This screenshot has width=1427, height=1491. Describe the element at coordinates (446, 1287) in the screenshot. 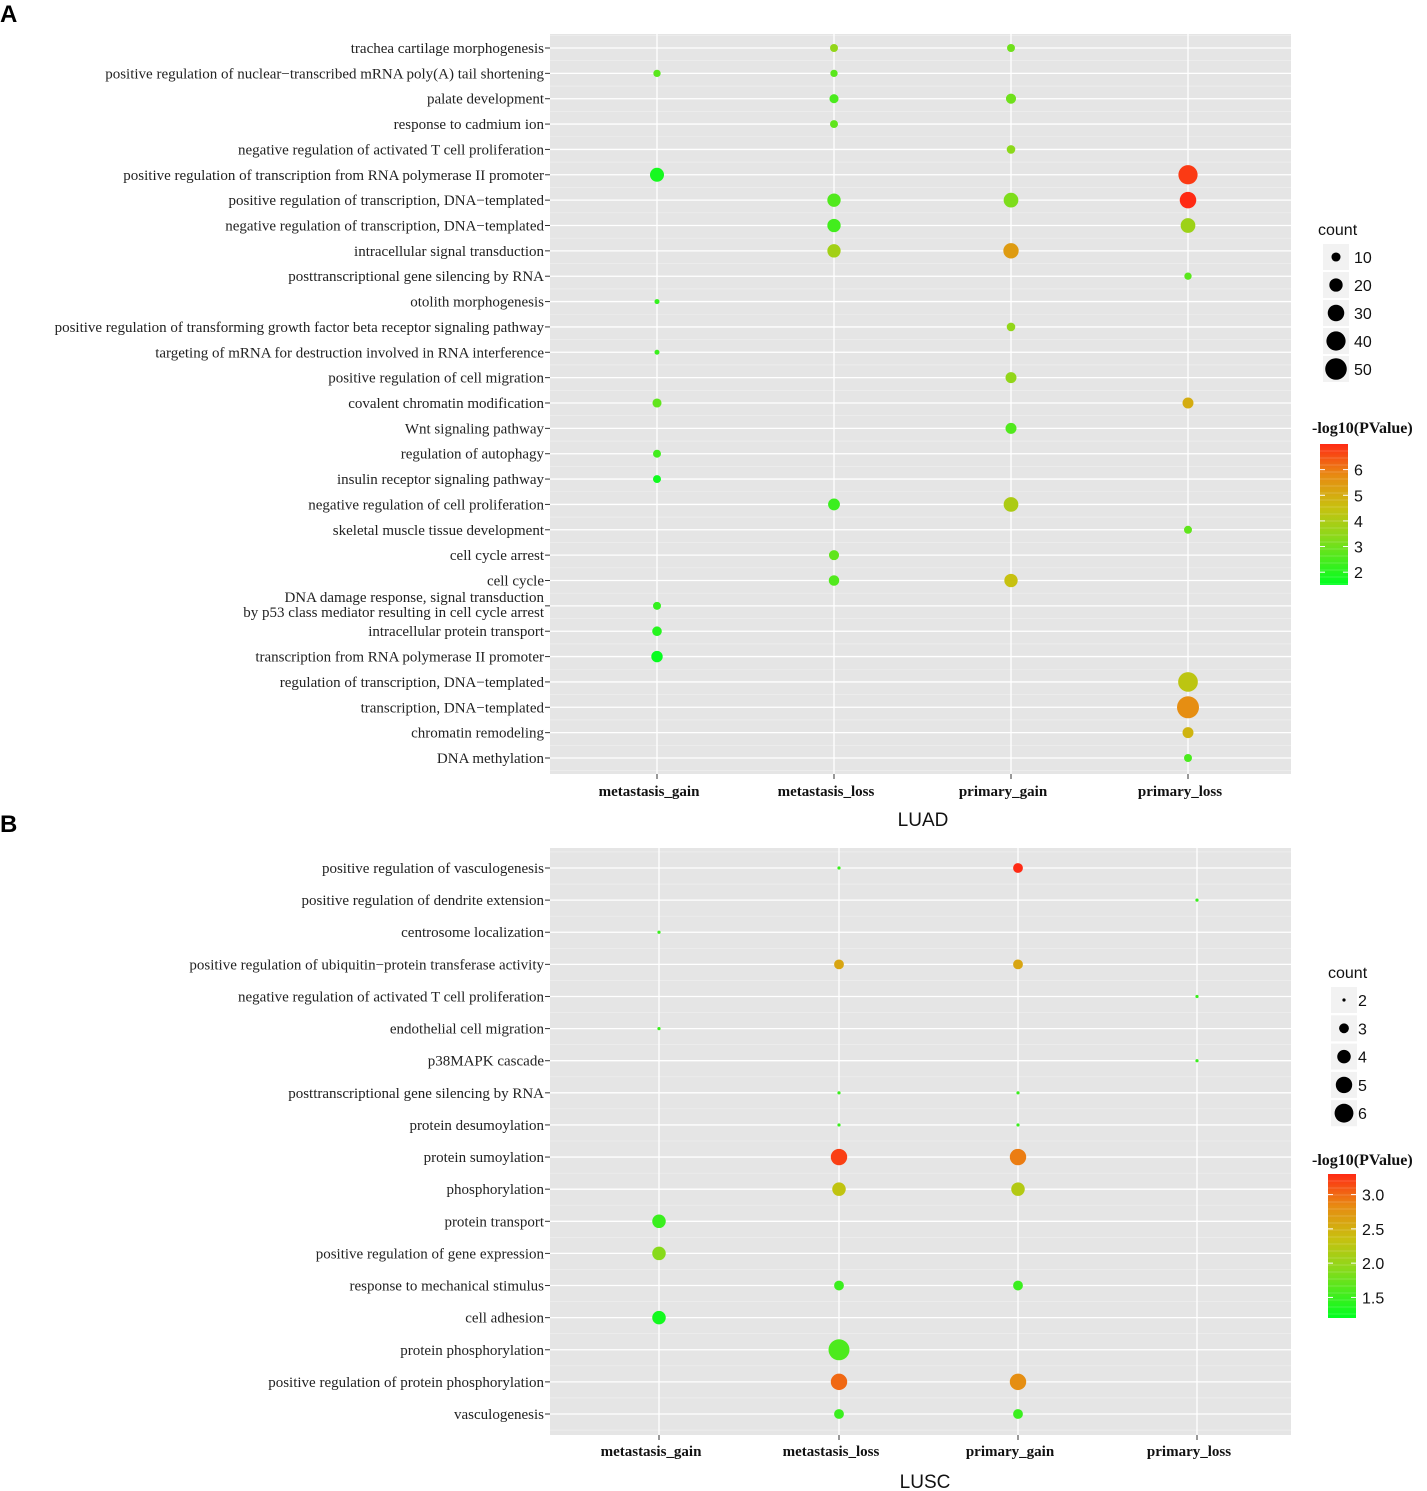

I see `term-label: response to mechanical stimulus` at that location.